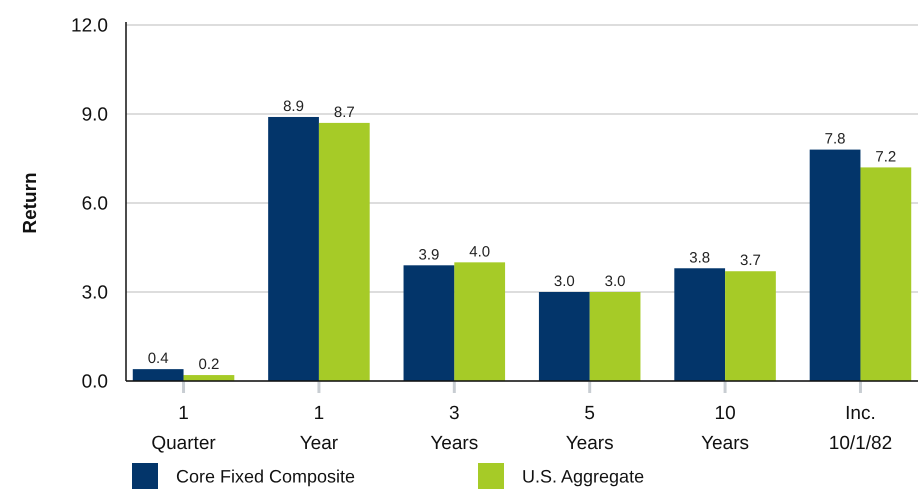 Image resolution: width=918 pixels, height=496 pixels. Describe the element at coordinates (266, 476) in the screenshot. I see `legend-label: Core Fixed Composite` at that location.